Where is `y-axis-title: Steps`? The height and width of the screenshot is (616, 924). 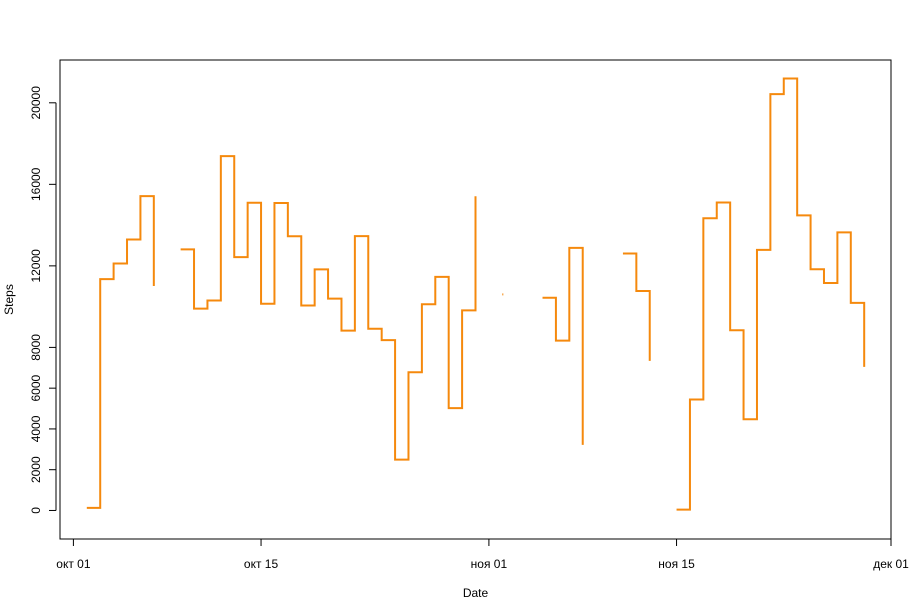 y-axis-title: Steps is located at coordinates (9, 299).